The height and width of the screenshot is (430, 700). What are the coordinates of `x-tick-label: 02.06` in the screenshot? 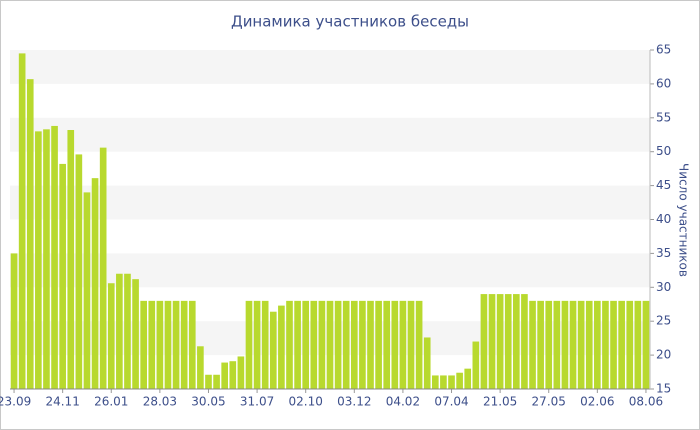 It's located at (597, 402).